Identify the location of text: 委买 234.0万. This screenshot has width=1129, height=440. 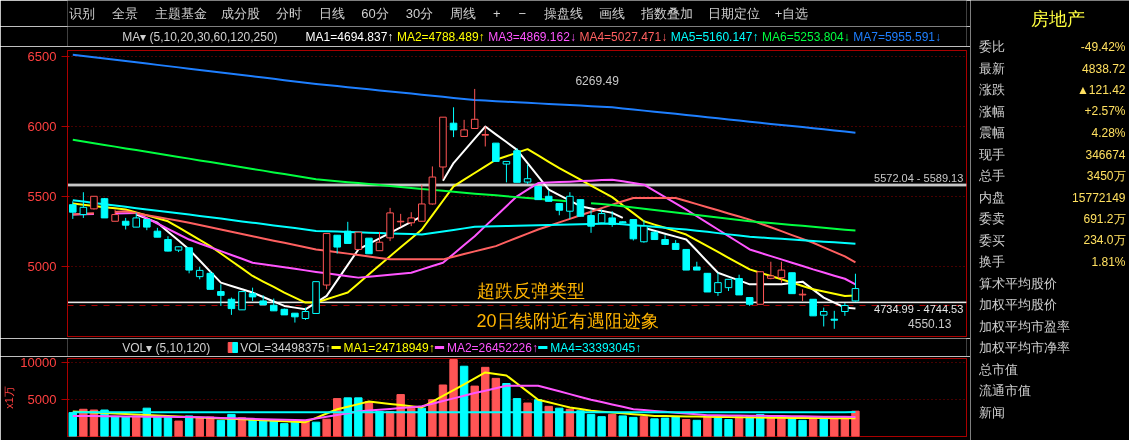
(1052, 240).